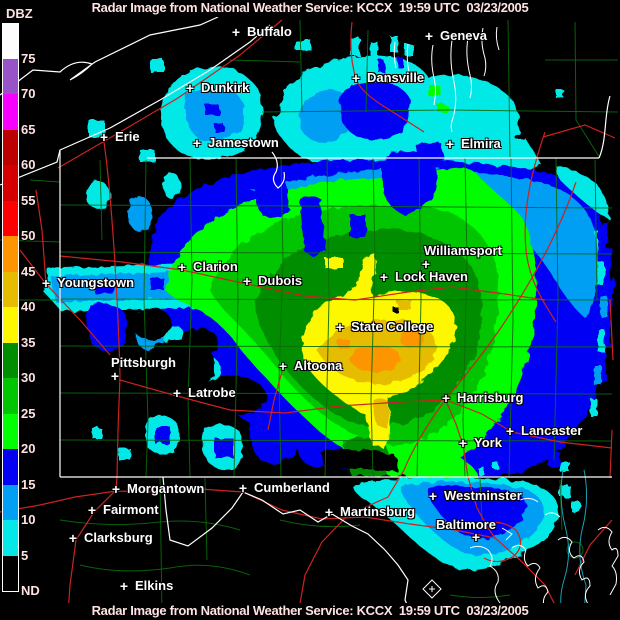  Describe the element at coordinates (28, 200) in the screenshot. I see `legend-label: 55` at that location.